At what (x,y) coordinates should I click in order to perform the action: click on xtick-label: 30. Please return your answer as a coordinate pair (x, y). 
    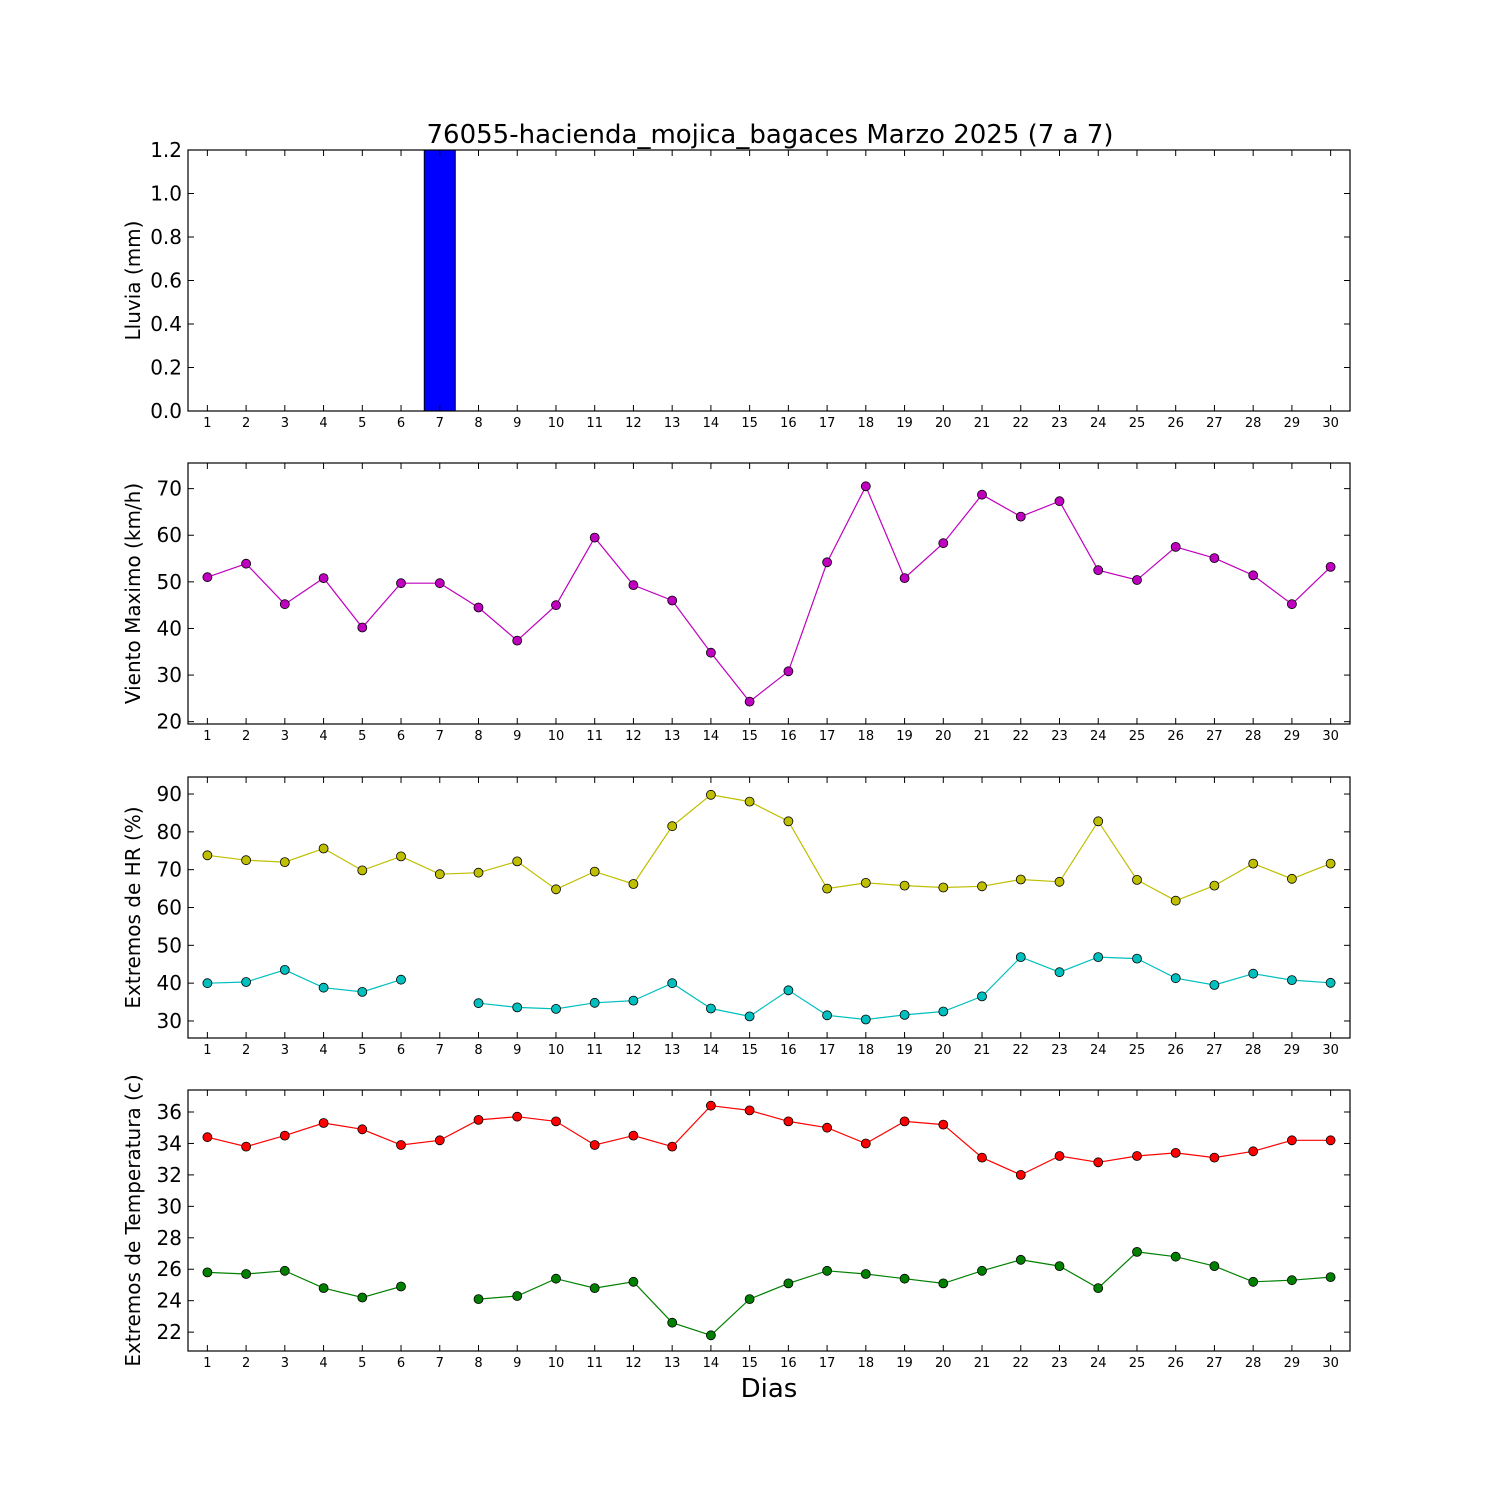
    Looking at the image, I should click on (1330, 1363).